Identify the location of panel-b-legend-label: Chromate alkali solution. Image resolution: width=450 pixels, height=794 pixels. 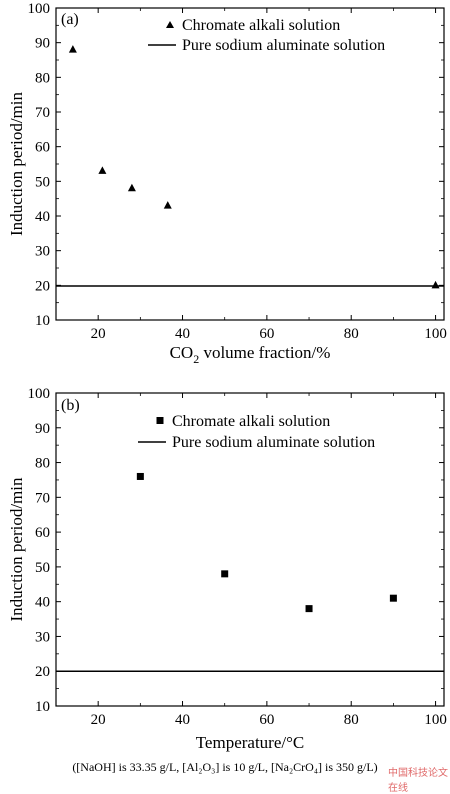
(251, 421).